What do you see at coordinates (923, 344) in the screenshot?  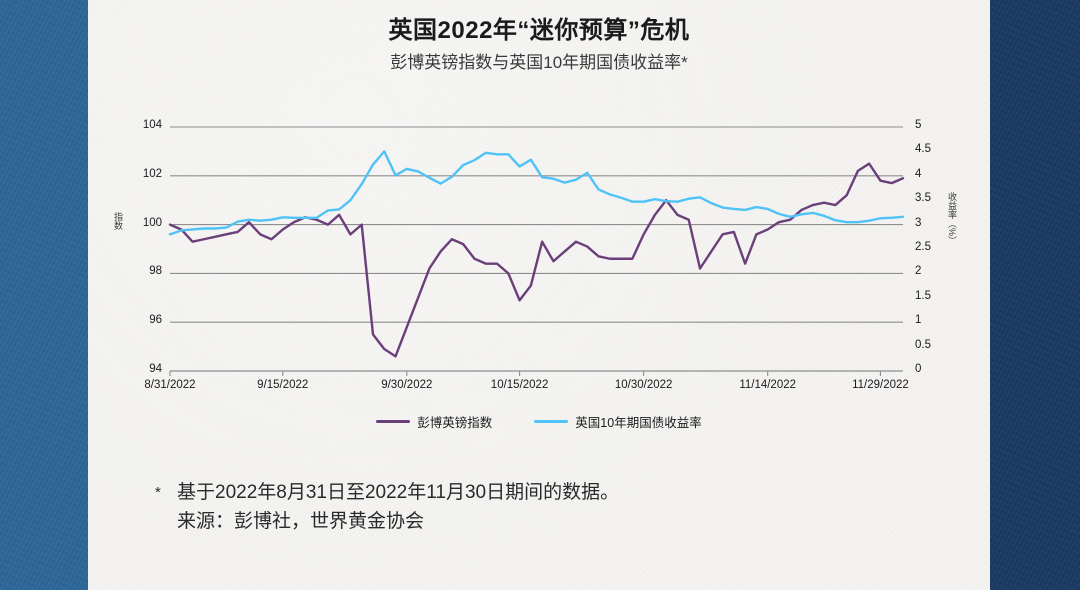 I see `y2-tick-label: 0.5` at bounding box center [923, 344].